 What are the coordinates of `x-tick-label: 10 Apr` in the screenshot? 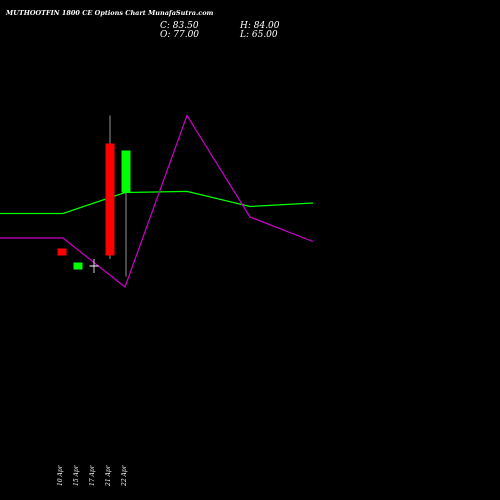 It's located at (60, 475).